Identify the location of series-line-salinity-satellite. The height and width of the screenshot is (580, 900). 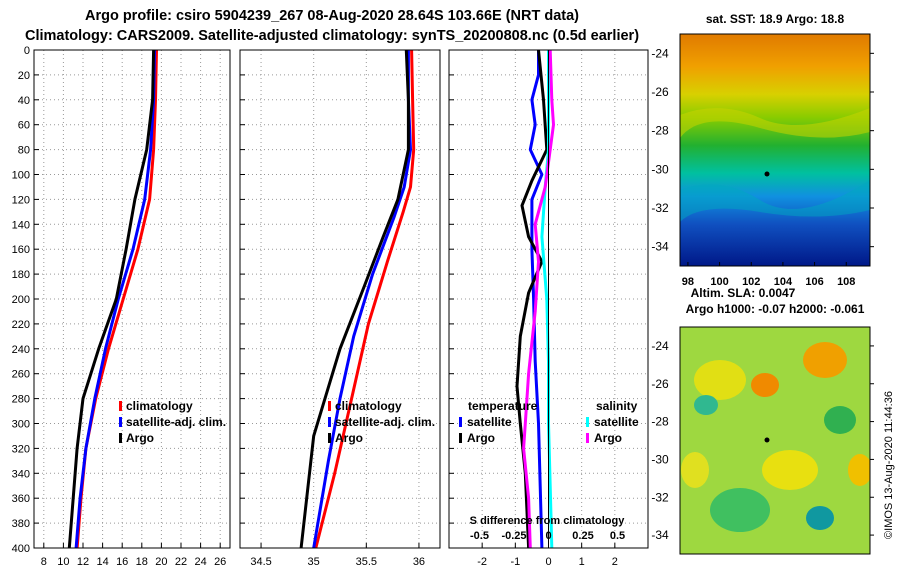
(547, 299).